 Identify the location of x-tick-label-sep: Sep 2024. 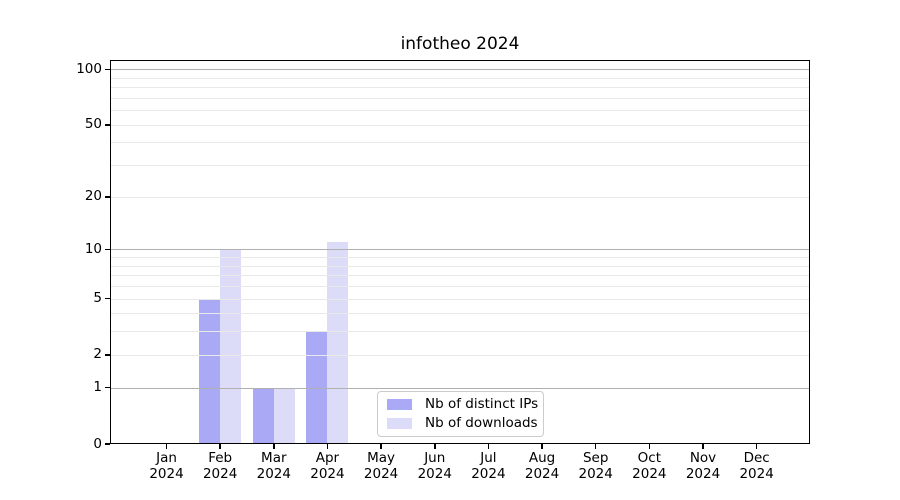
(596, 466).